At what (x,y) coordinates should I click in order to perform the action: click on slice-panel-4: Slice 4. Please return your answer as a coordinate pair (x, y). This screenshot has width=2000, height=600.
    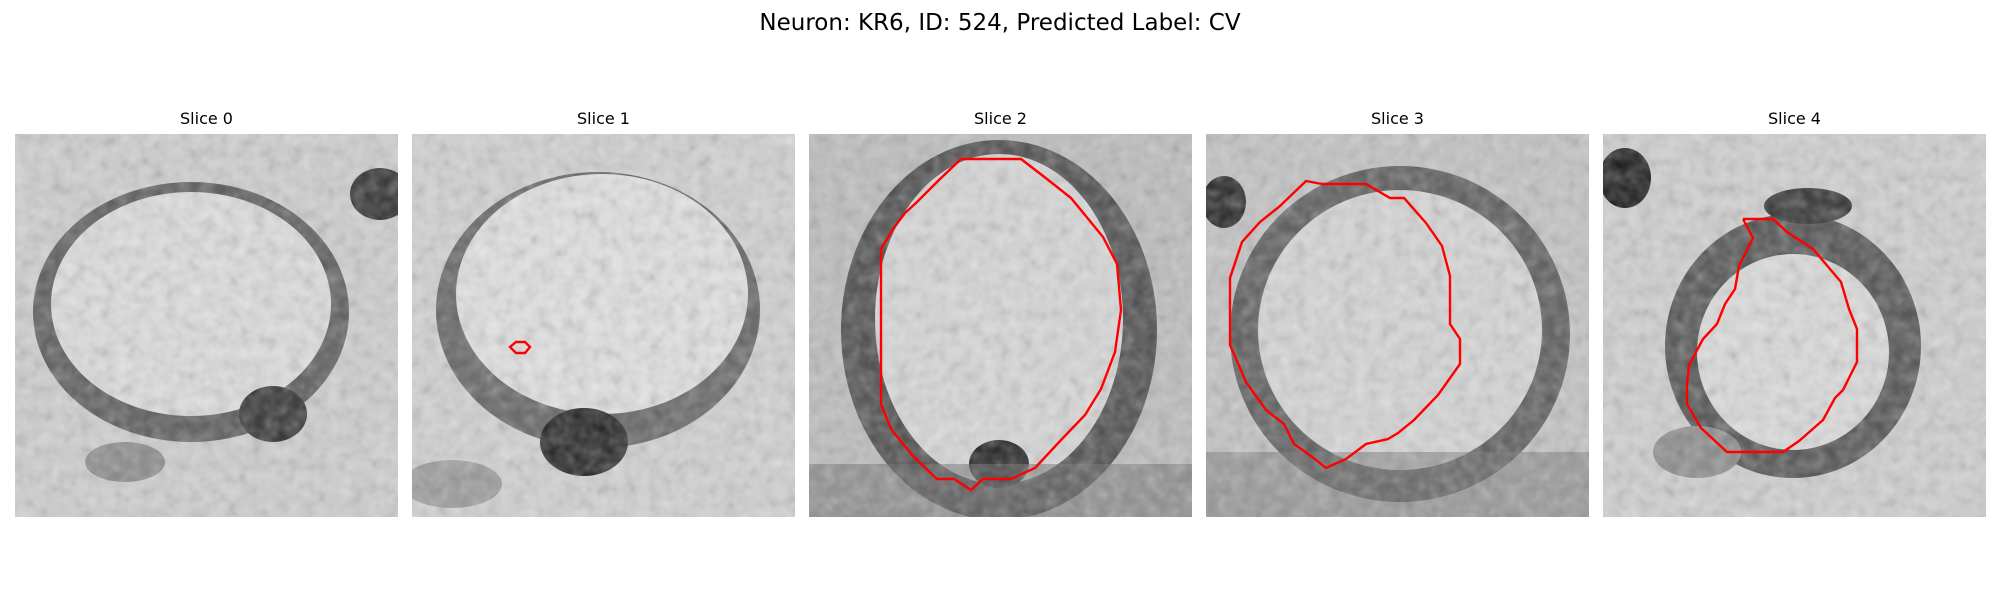
    Looking at the image, I should click on (1794, 312).